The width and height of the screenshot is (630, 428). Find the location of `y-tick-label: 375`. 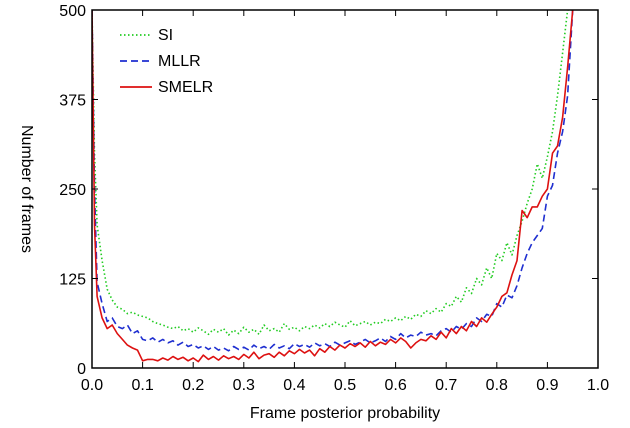

y-tick-label: 375 is located at coordinates (72, 101).